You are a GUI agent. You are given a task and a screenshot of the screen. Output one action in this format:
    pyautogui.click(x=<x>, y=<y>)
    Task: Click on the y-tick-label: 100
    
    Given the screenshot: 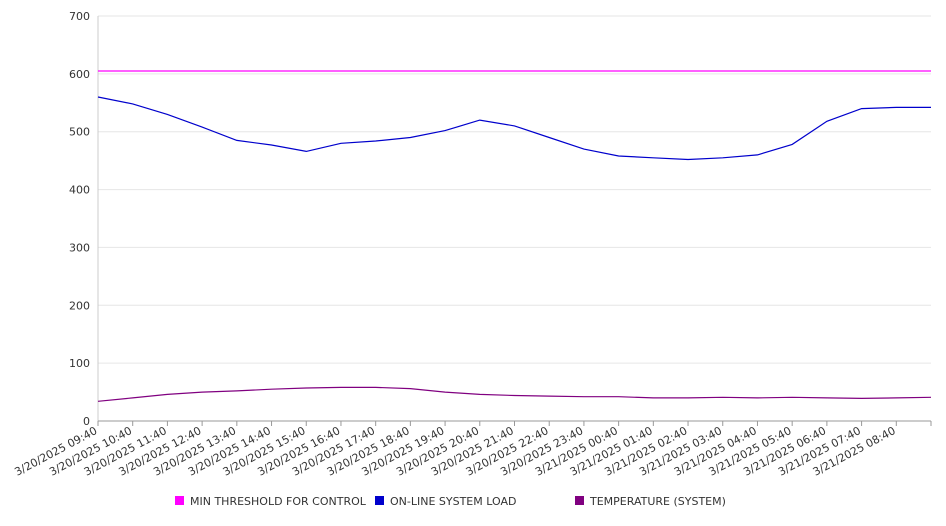 What is the action you would take?
    pyautogui.click(x=79, y=363)
    